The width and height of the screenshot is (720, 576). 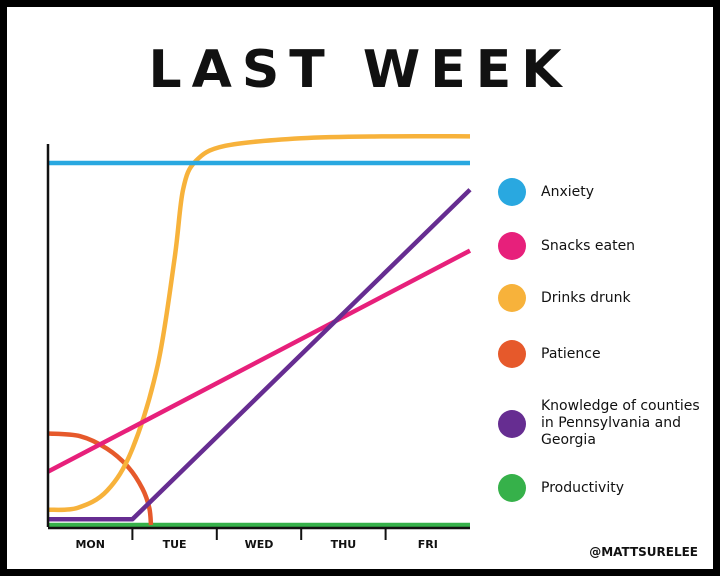 I want to click on legend-label: Anxiety, so click(x=568, y=191).